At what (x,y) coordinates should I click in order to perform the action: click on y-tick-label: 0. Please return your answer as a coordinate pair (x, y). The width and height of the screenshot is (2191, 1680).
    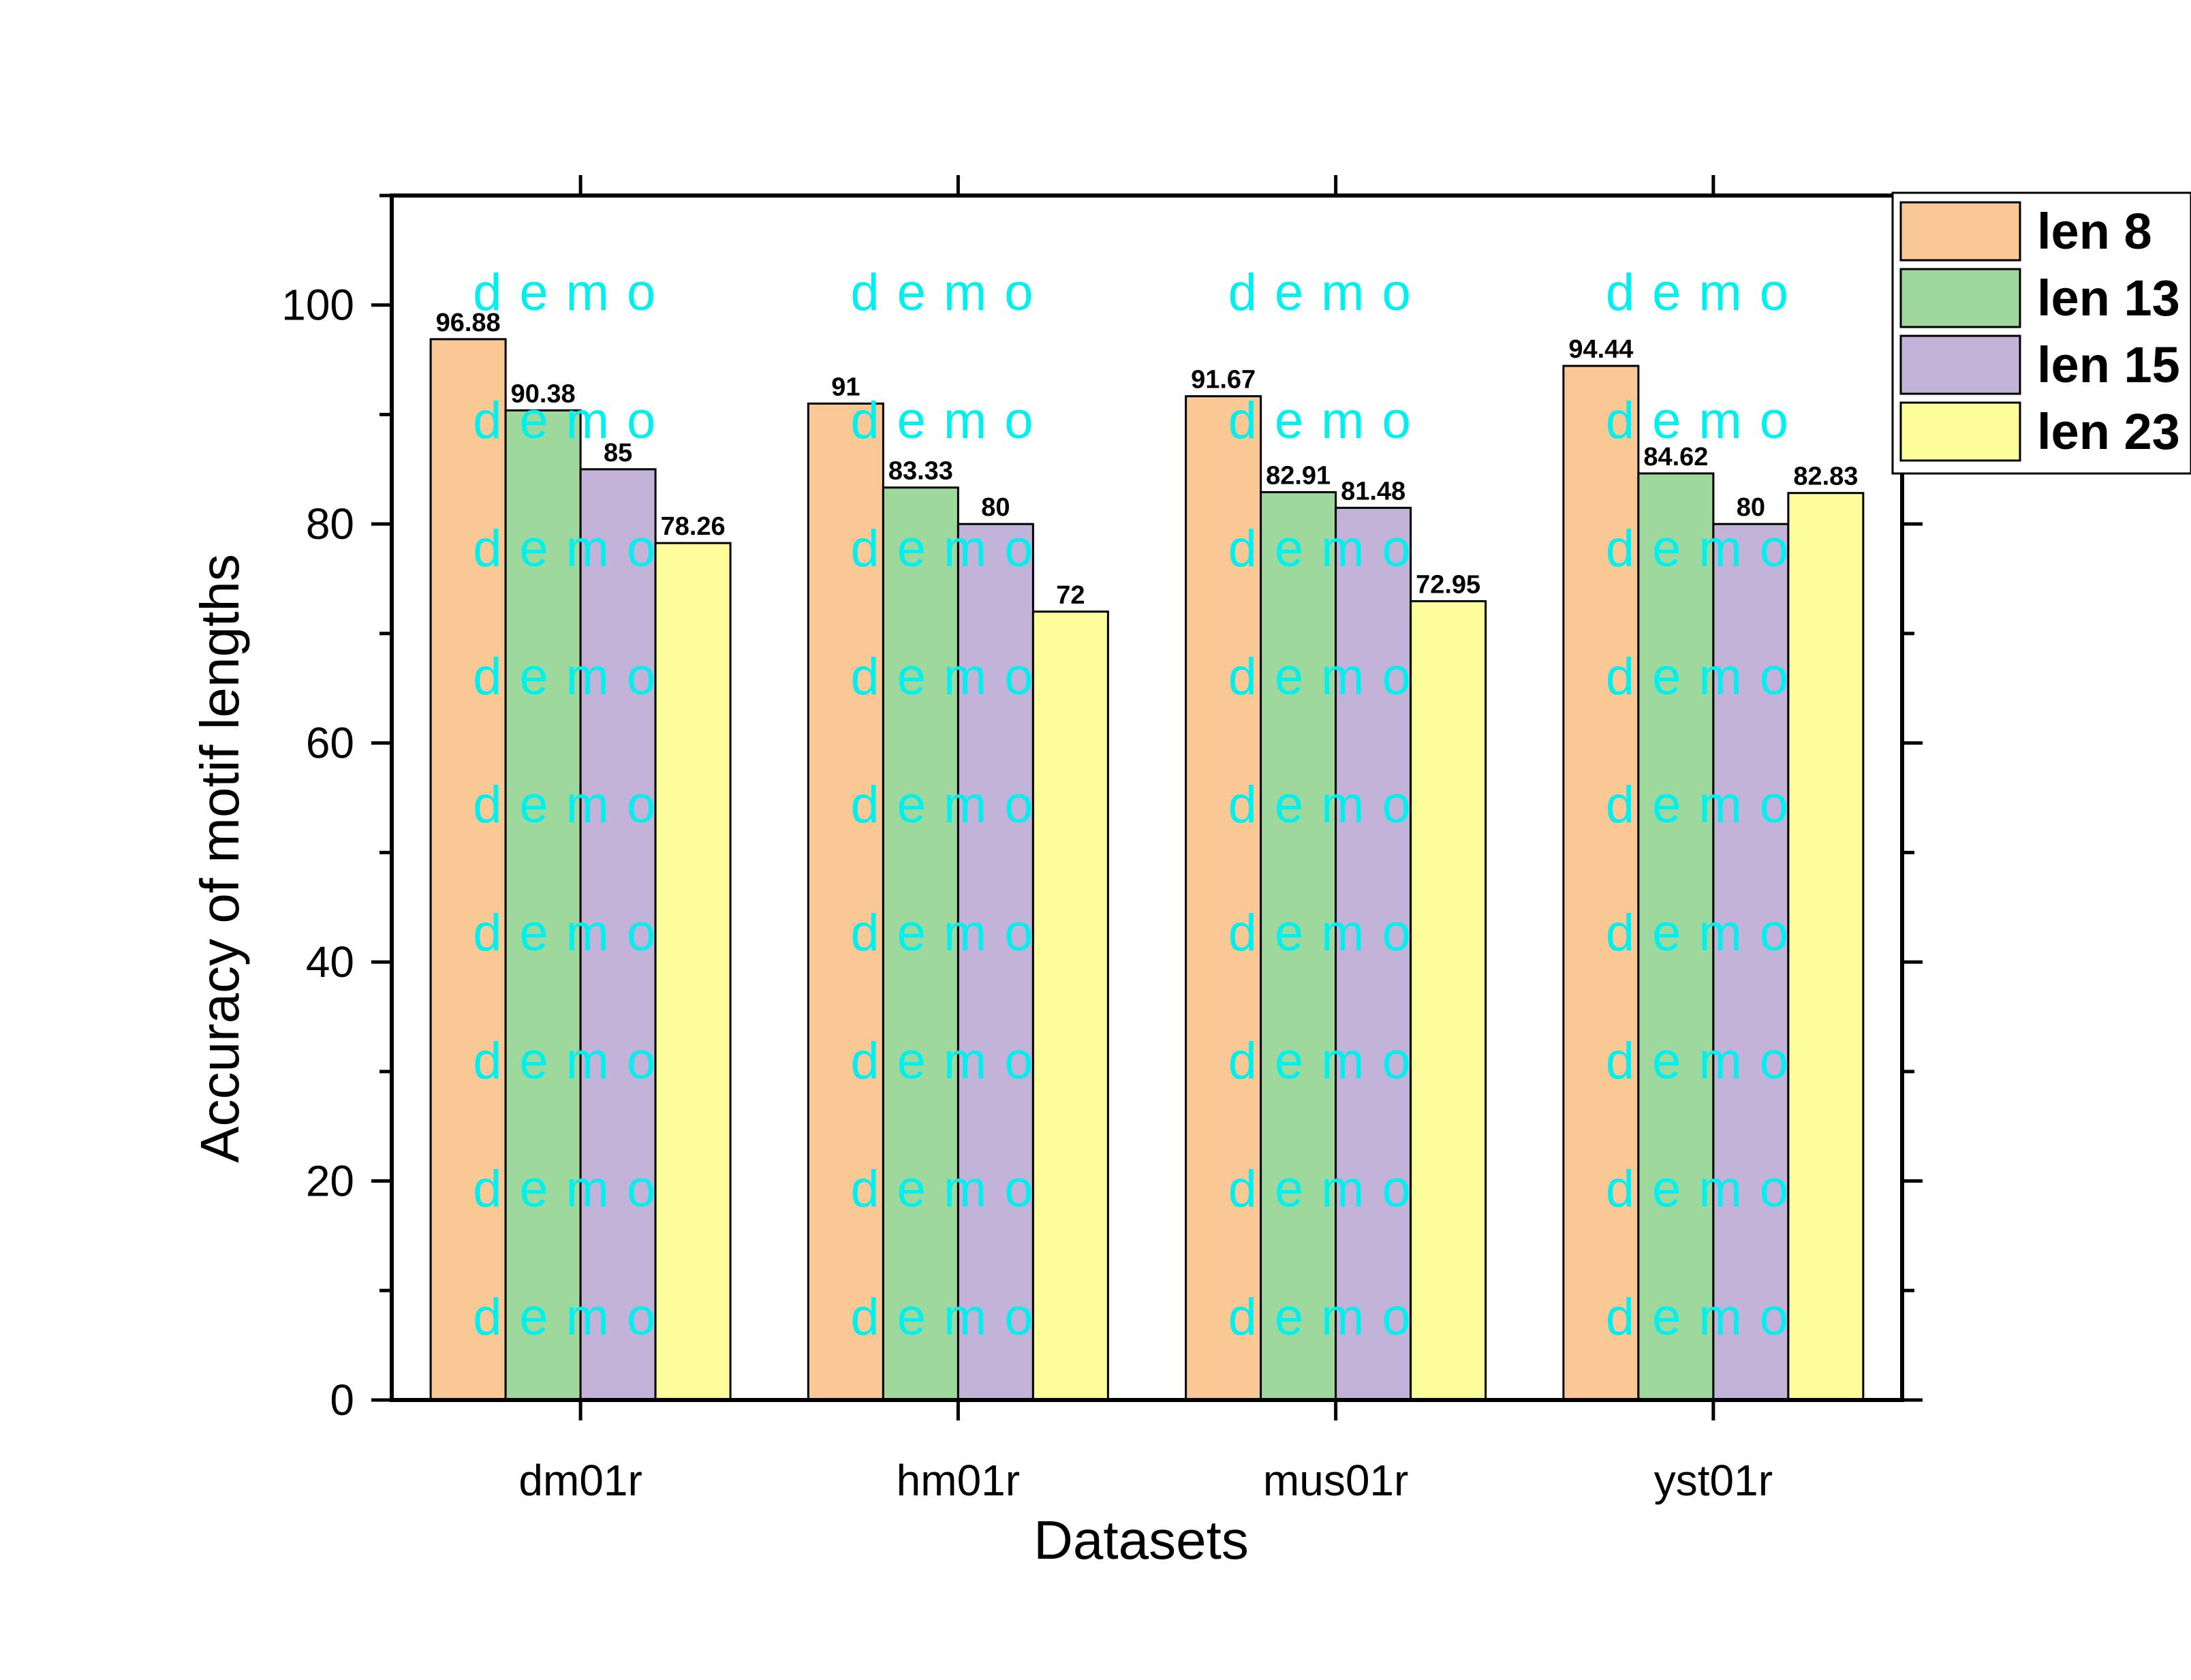
    Looking at the image, I should click on (342, 1400).